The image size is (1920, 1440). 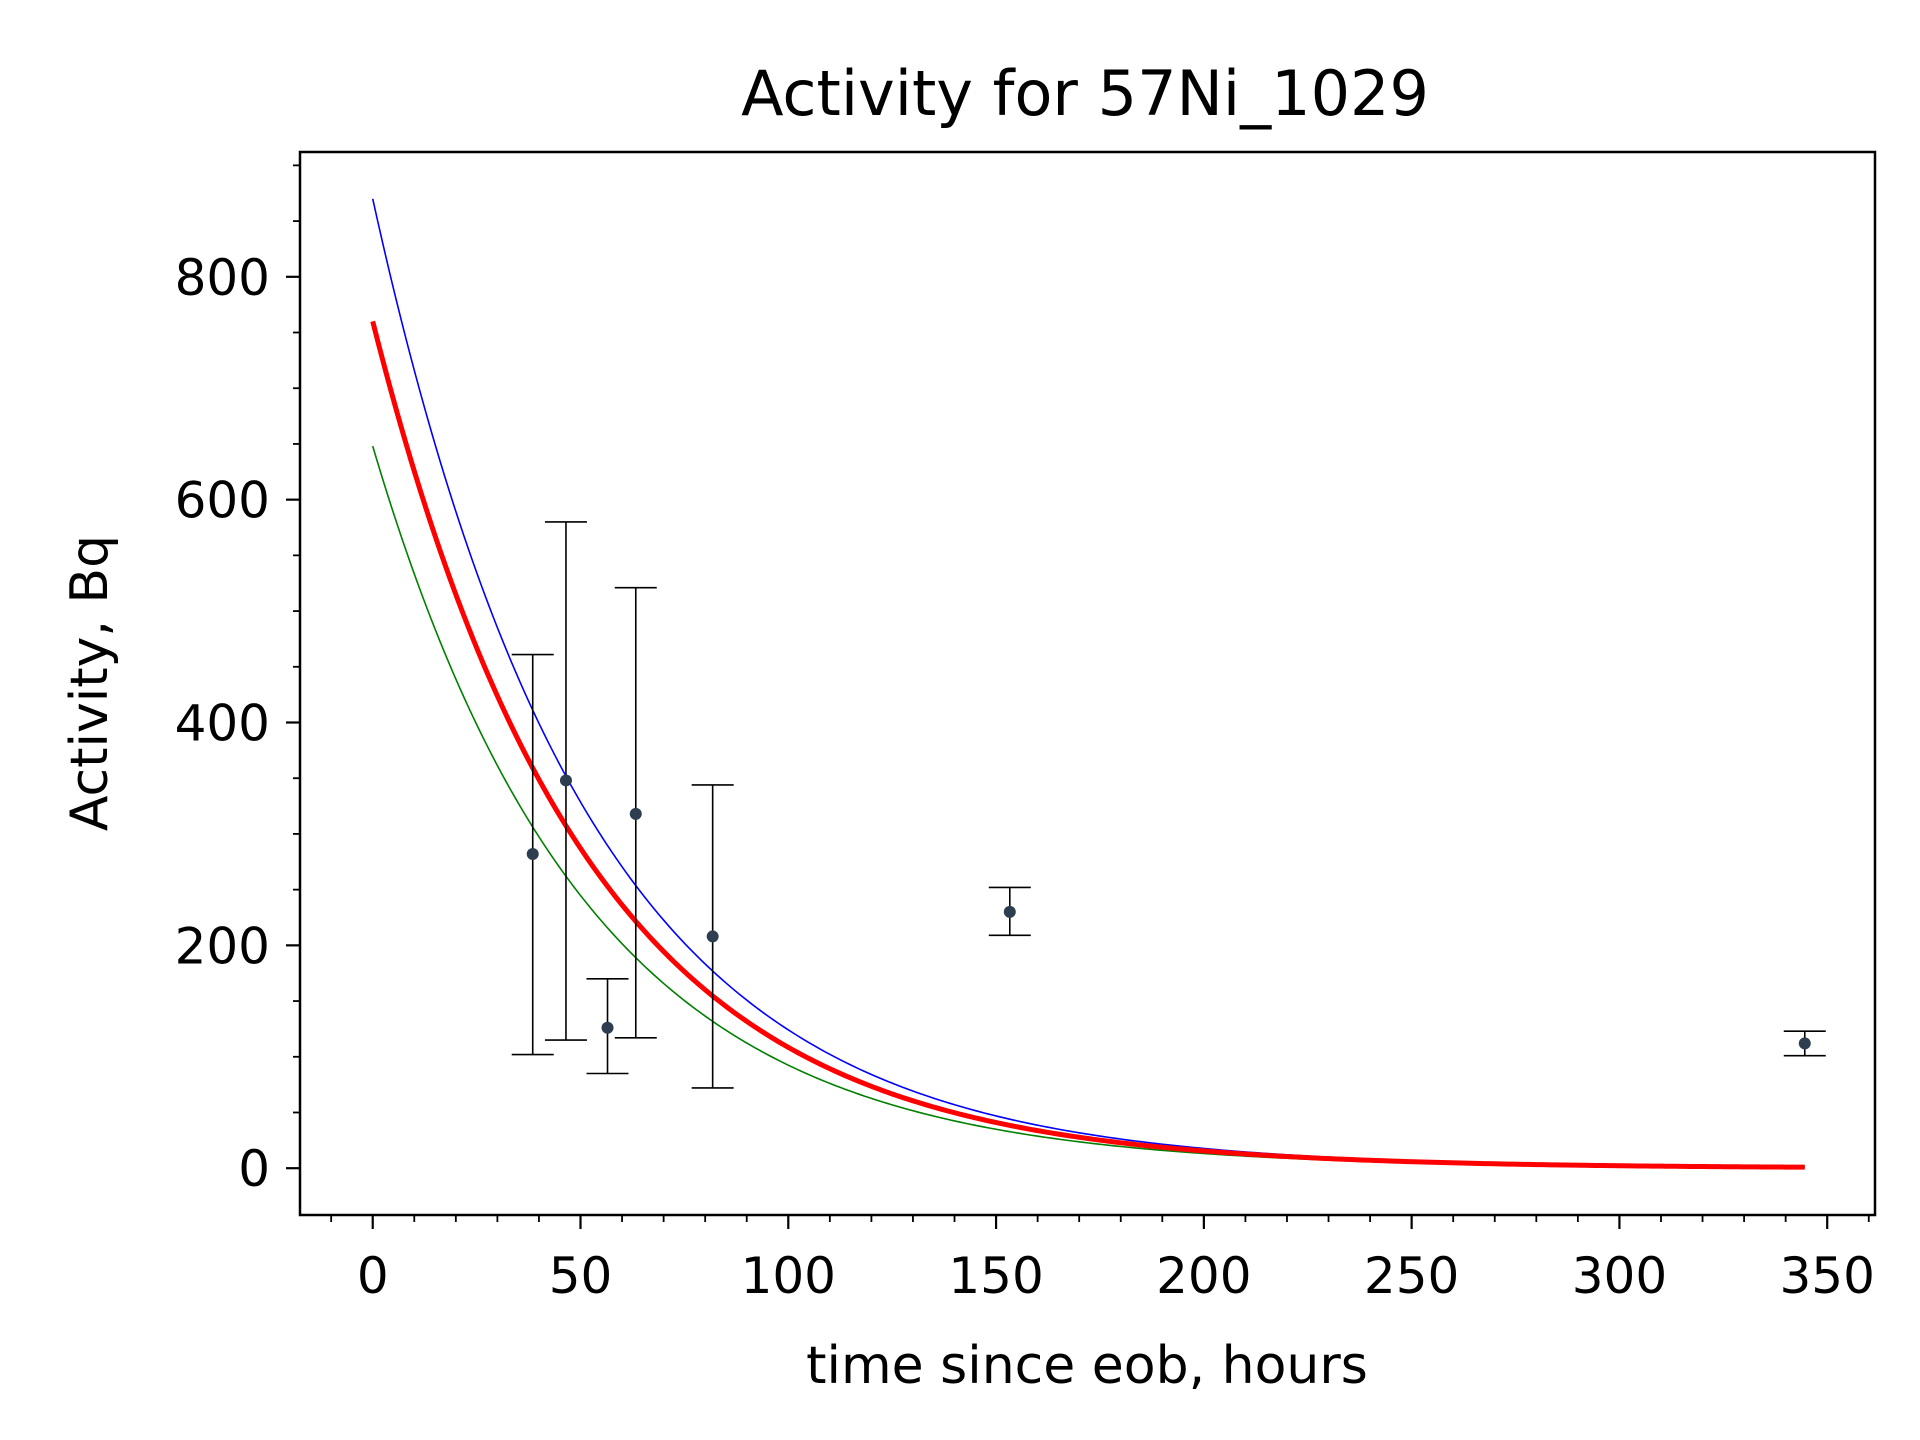 What do you see at coordinates (1411, 1276) in the screenshot?
I see `x-tick-label: 250` at bounding box center [1411, 1276].